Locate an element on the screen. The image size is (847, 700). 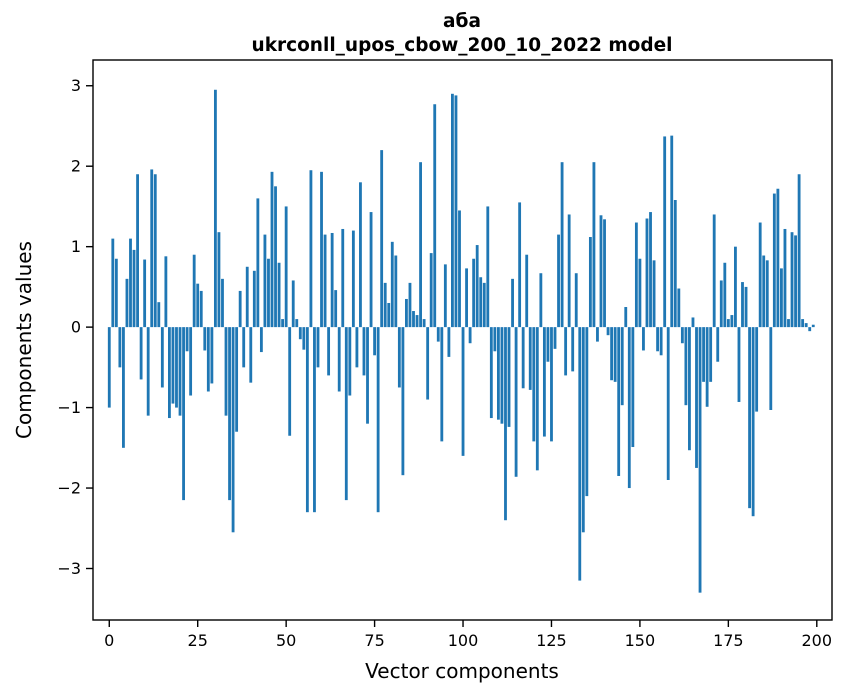
y-tick-label: −3 is located at coordinates (69, 568).